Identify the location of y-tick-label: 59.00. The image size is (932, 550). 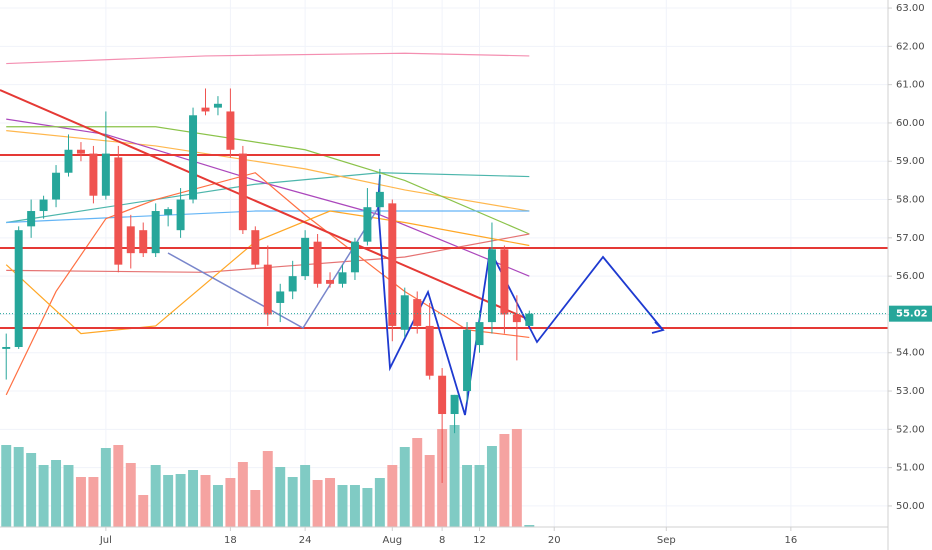
(910, 161).